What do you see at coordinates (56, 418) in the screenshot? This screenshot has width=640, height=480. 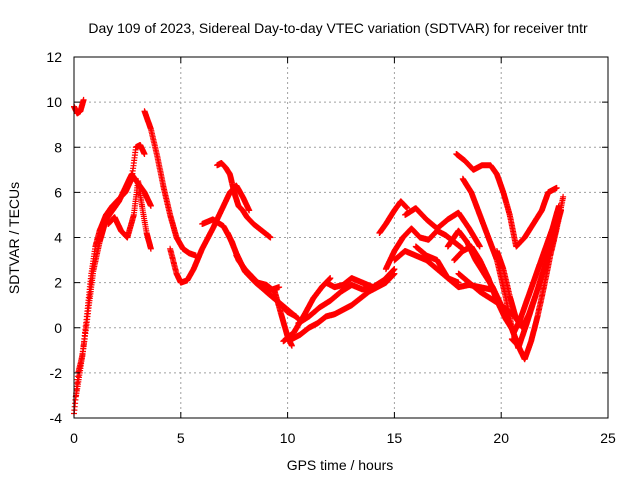 I see `y-tick-label: -4` at bounding box center [56, 418].